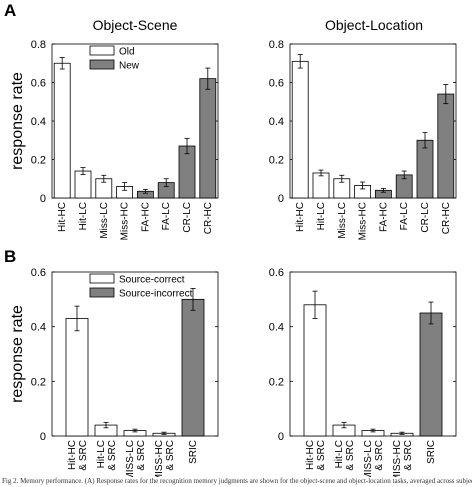 Image resolution: width=474 pixels, height=487 pixels. I want to click on legend-label: New, so click(129, 66).